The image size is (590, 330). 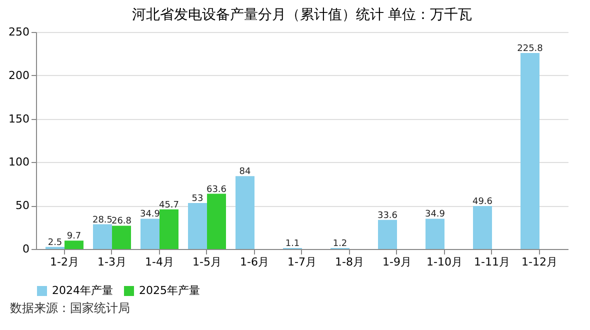 I want to click on y-tick-label: 200, so click(x=19, y=75).